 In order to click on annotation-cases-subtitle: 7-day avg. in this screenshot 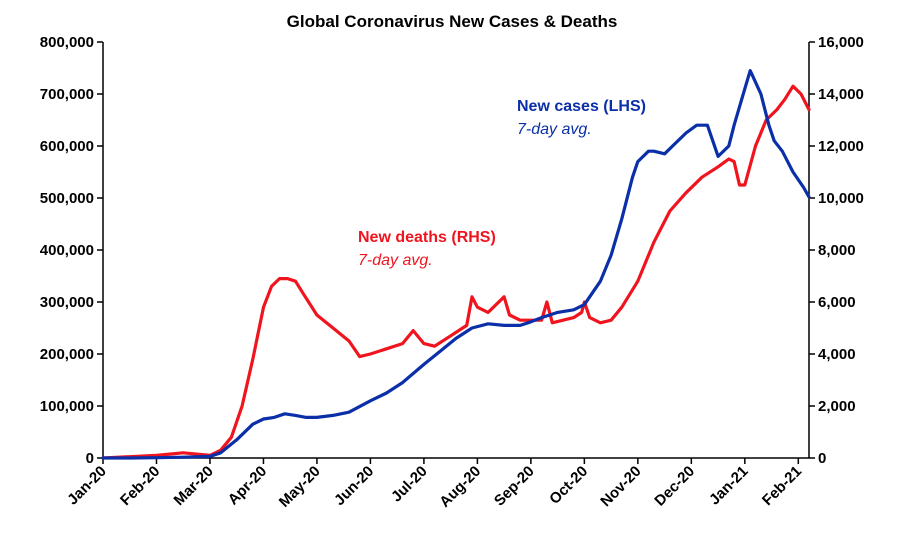, I will do `click(554, 129)`.